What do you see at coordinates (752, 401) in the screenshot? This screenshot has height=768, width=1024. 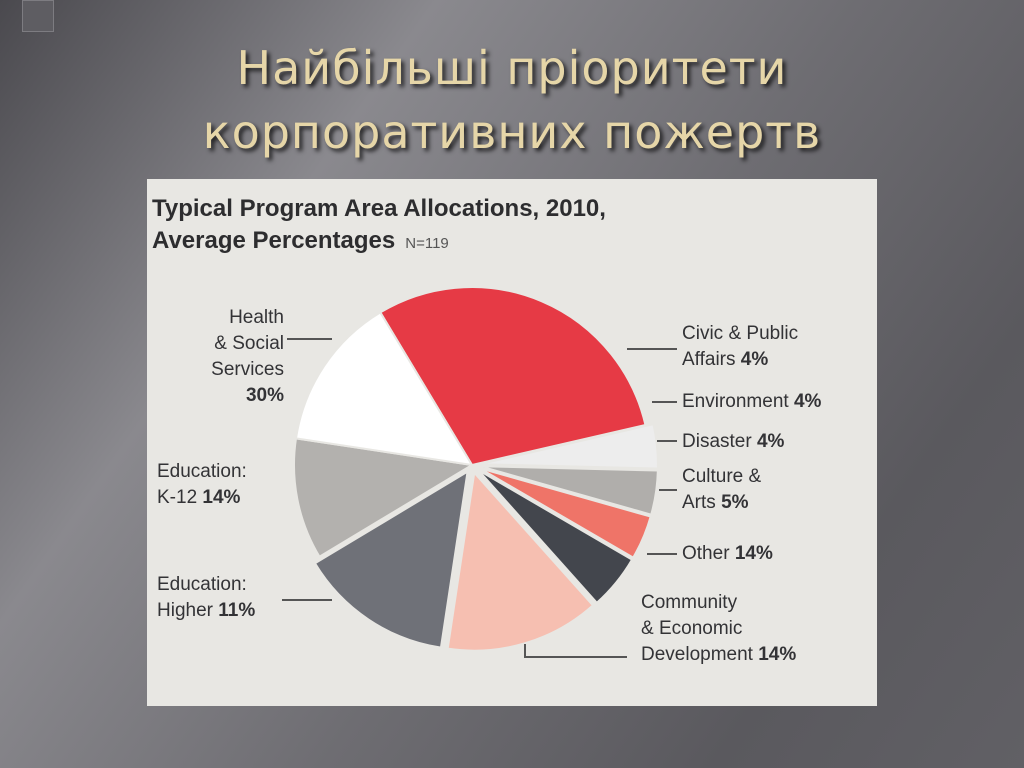 I see `label-environment: Environment 4%` at bounding box center [752, 401].